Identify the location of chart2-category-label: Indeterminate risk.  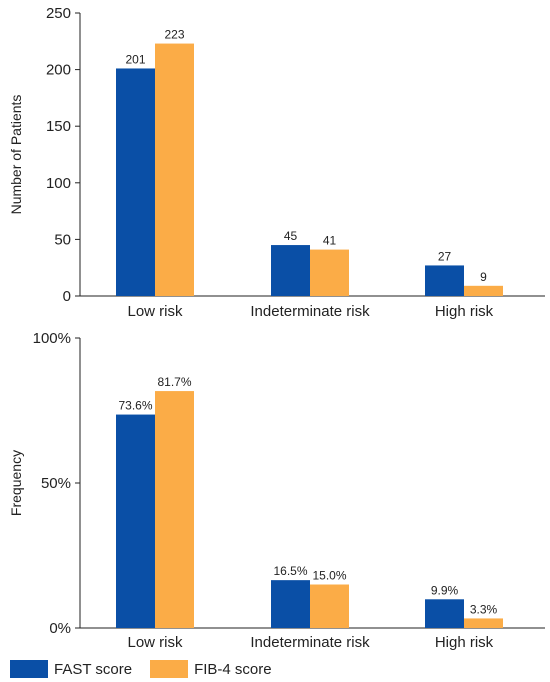
(310, 642).